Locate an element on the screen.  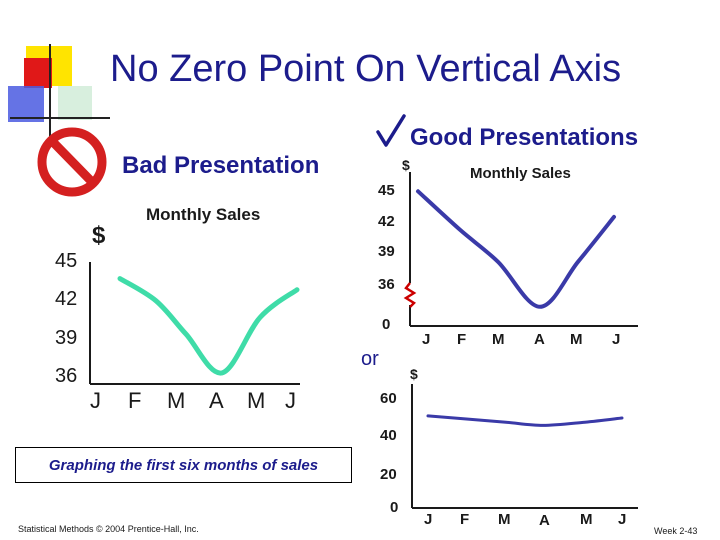
good-chart1-axes is located at coordinates (523, 249).